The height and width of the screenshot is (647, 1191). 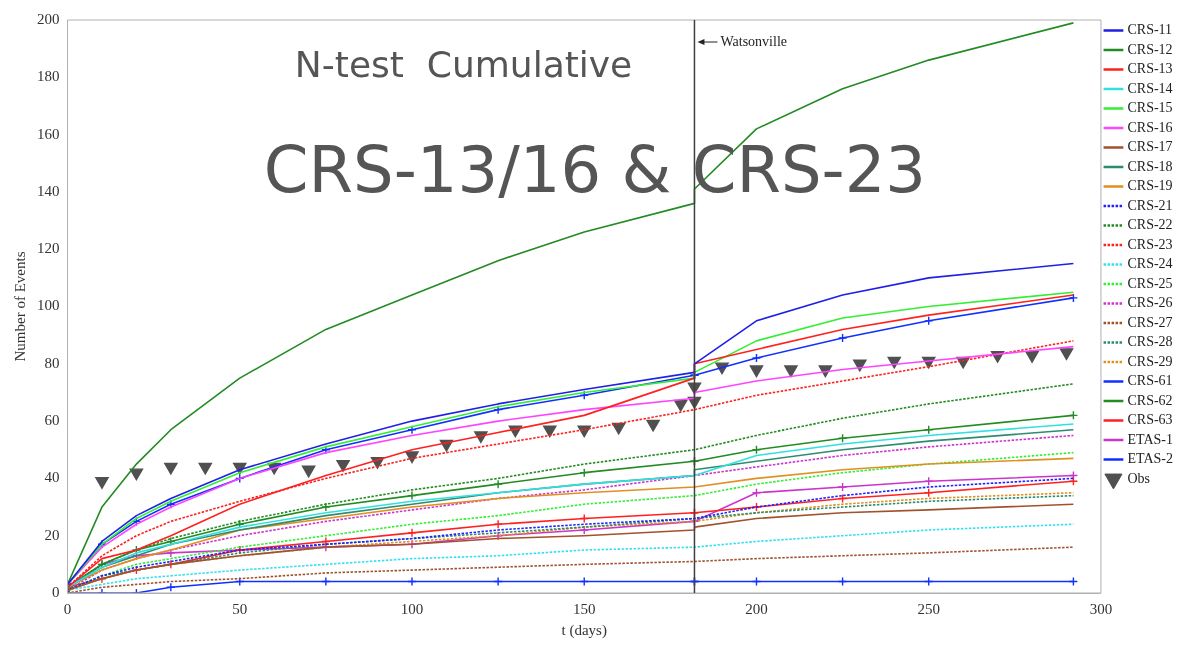 What do you see at coordinates (1150, 322) in the screenshot?
I see `legend-label: CRS-27` at bounding box center [1150, 322].